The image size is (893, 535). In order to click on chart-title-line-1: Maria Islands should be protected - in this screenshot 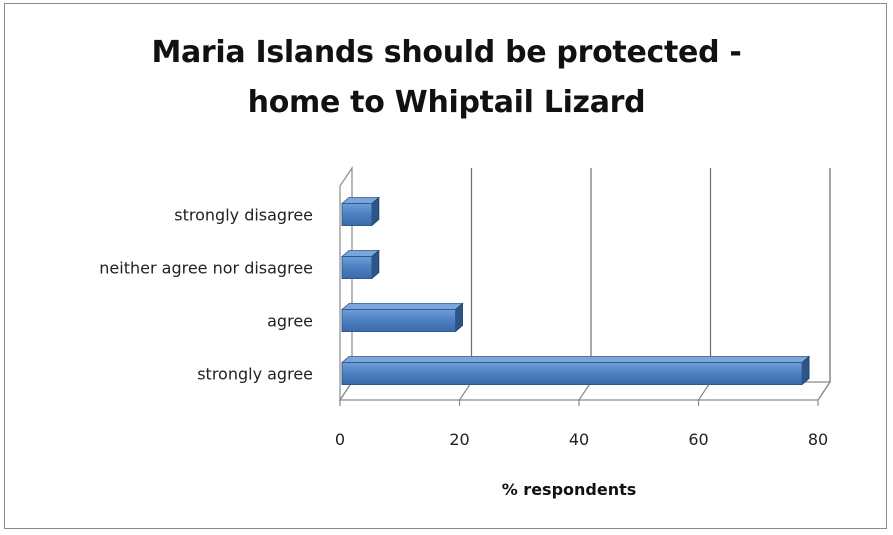, I will do `click(446, 52)`.